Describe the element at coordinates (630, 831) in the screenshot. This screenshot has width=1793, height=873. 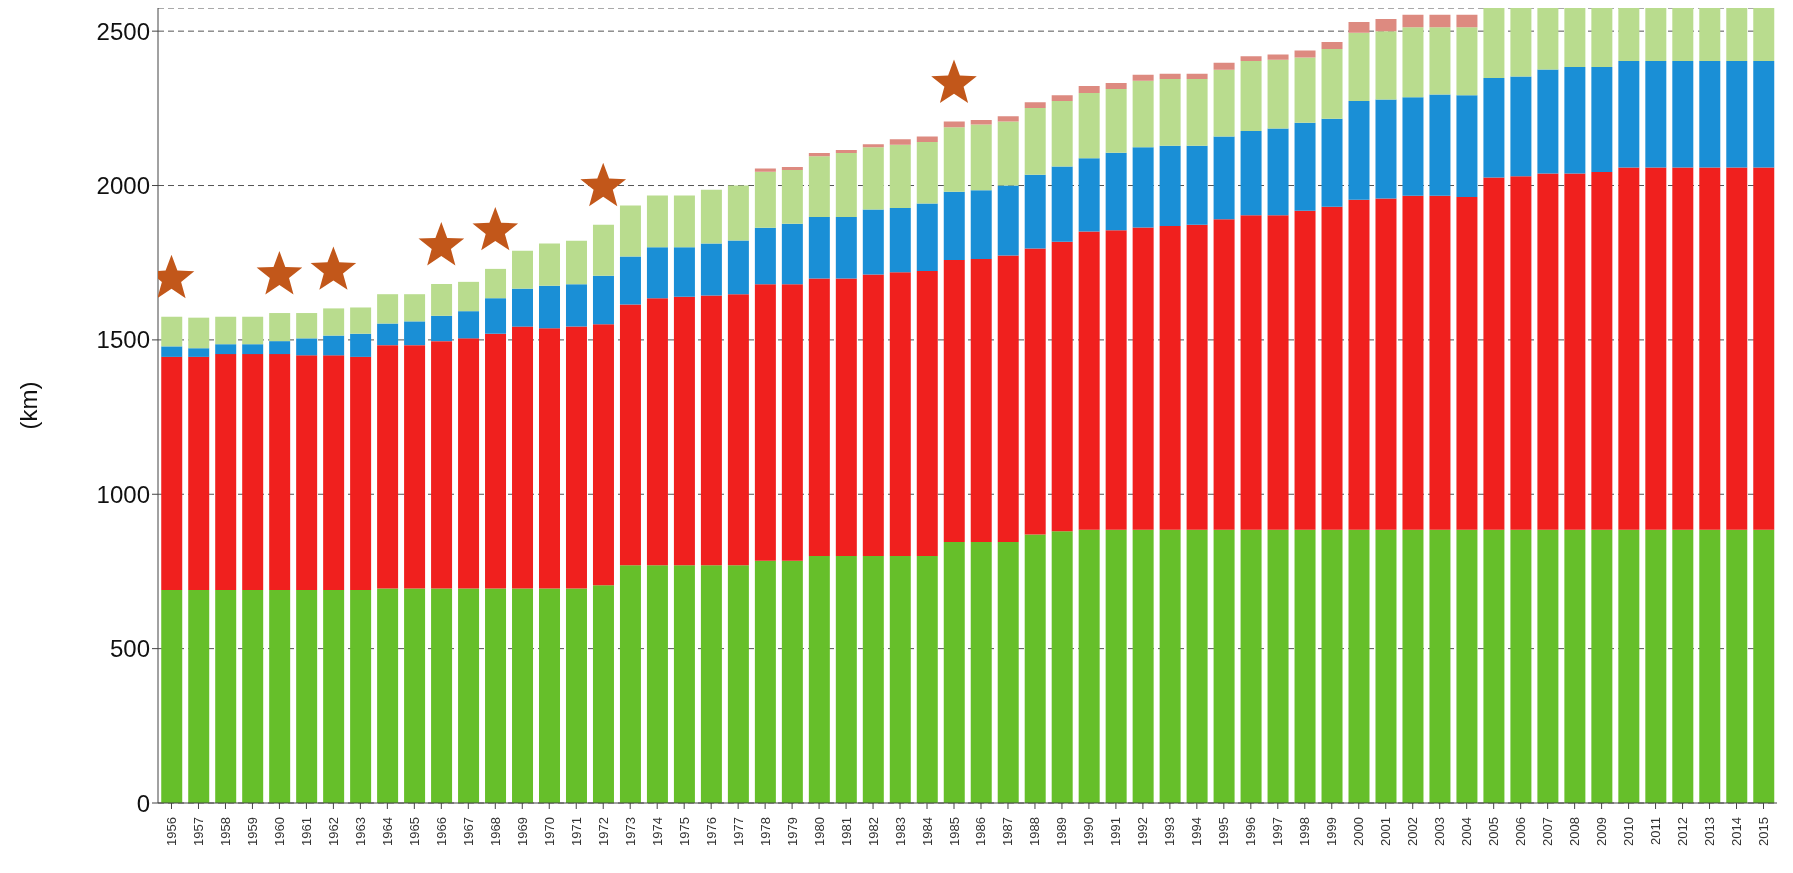
I see `x-tick-label: 1973` at that location.